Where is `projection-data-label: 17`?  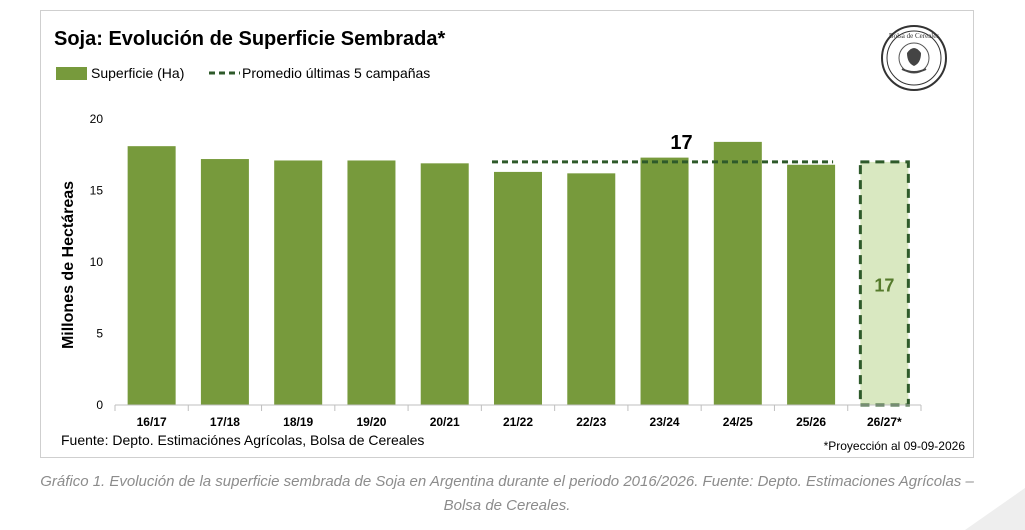 projection-data-label: 17 is located at coordinates (884, 285).